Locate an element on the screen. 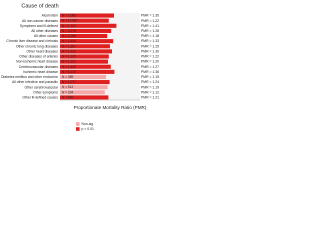 The height and width of the screenshot is (240, 320). y-tick-label: All other causes is located at coordinates (46, 36).